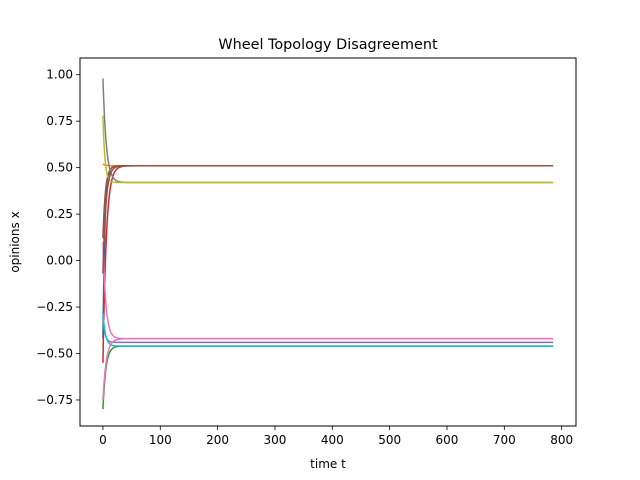 The height and width of the screenshot is (480, 640). Describe the element at coordinates (447, 440) in the screenshot. I see `x-tick-label: 600` at that location.